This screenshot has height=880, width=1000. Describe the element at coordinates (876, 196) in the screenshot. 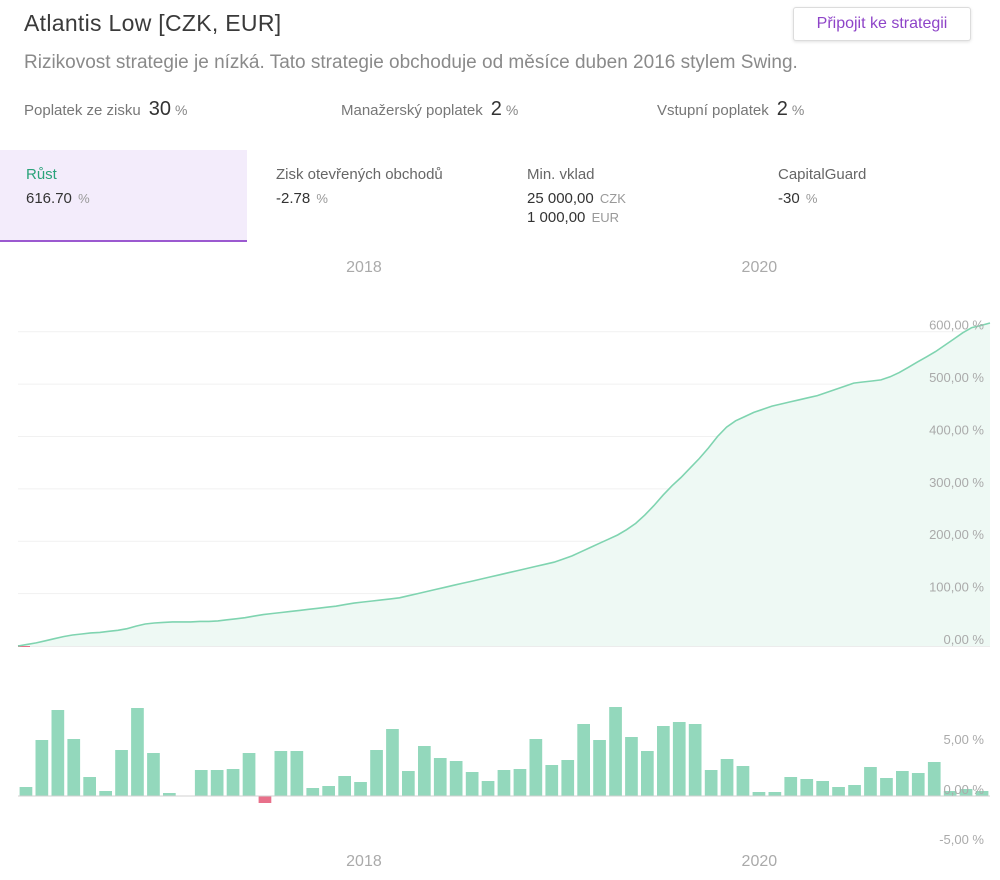

I see `tab-capital-guard: CapitalGuard -30 %` at that location.